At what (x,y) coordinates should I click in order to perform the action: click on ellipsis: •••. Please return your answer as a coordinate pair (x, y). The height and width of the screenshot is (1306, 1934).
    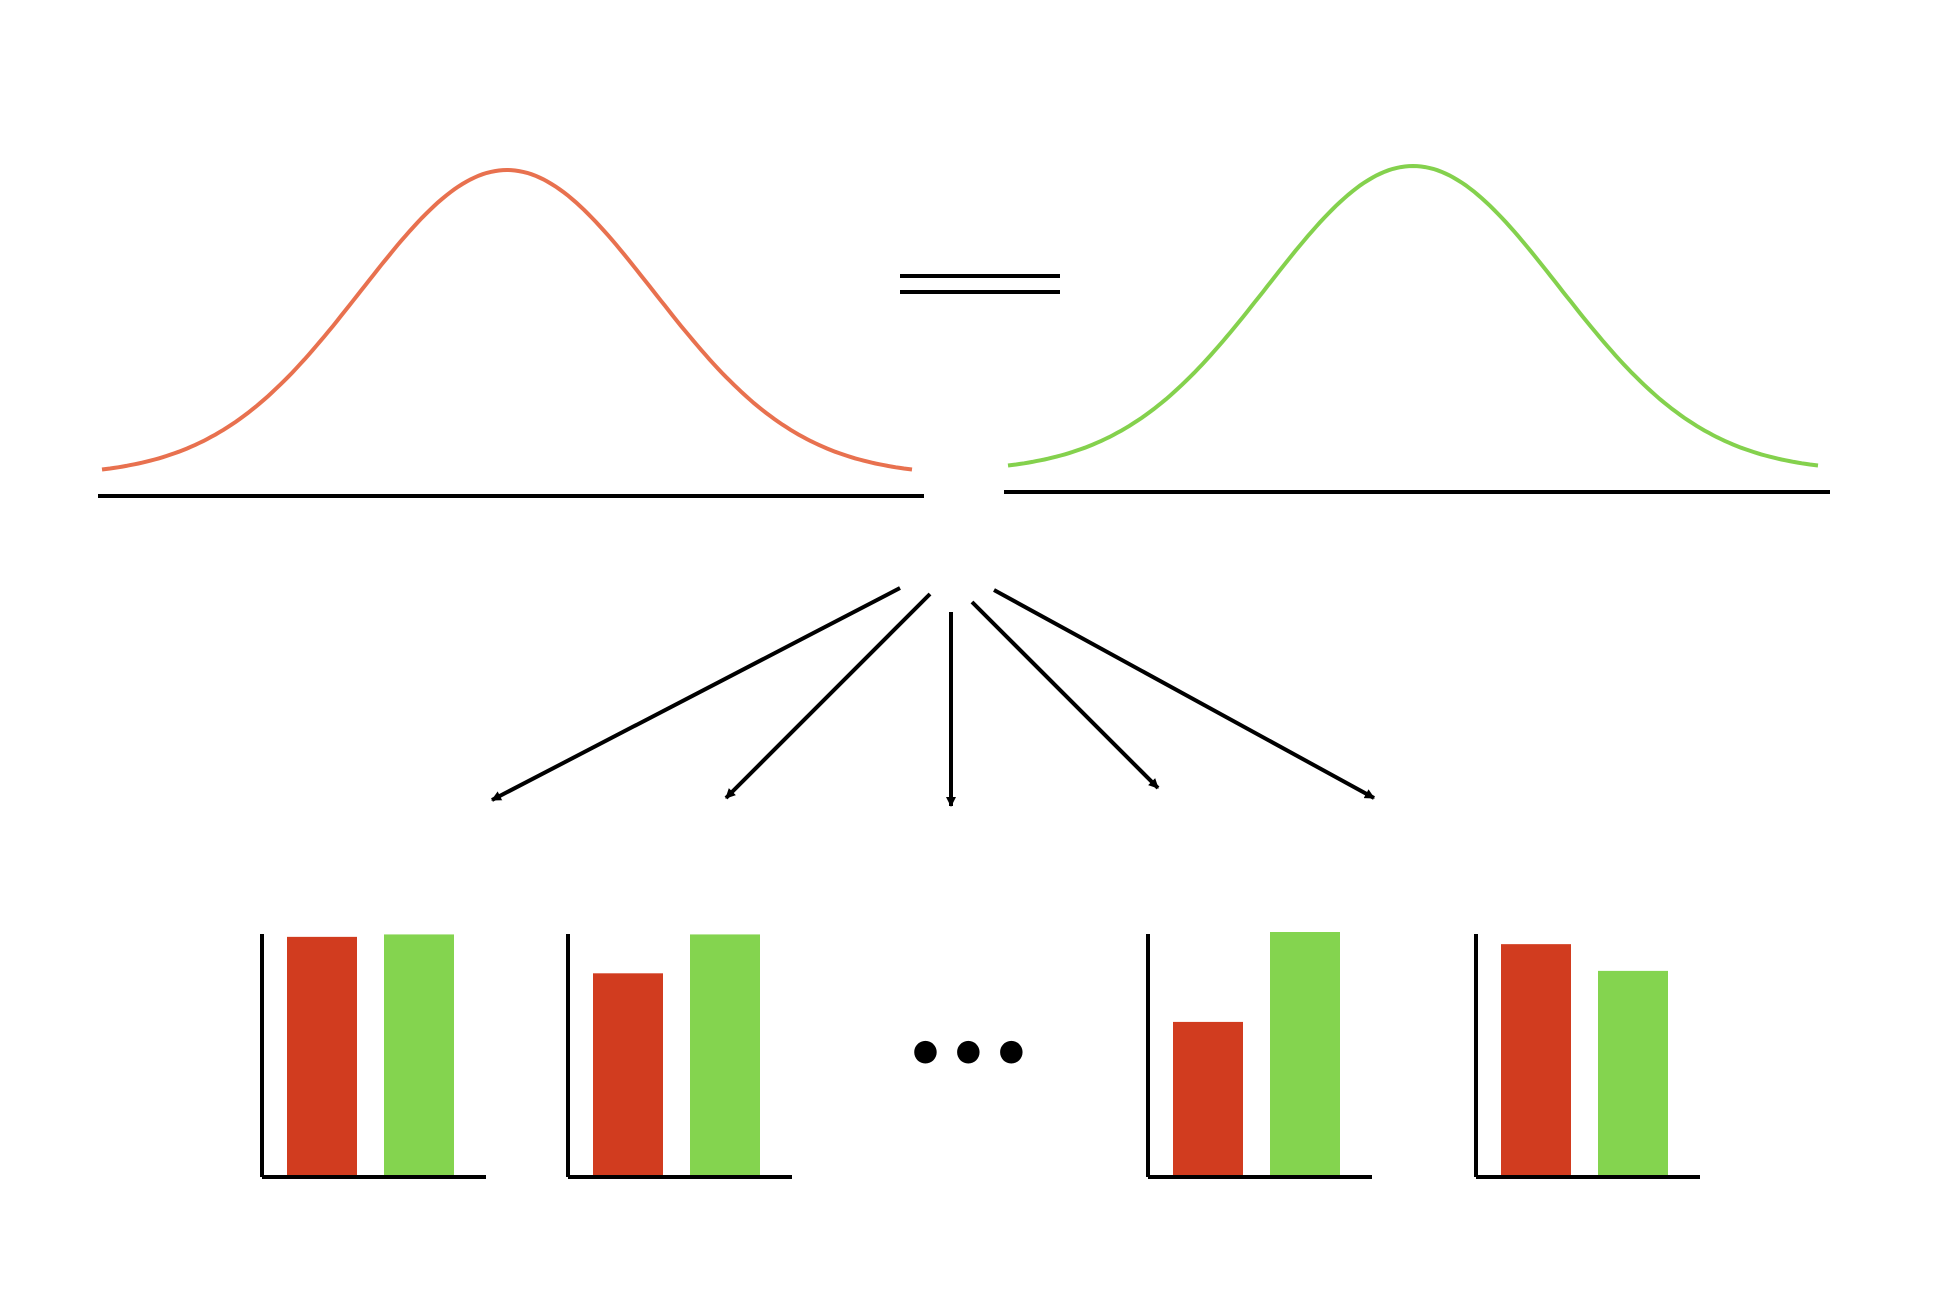
    Looking at the image, I should click on (969, 1055).